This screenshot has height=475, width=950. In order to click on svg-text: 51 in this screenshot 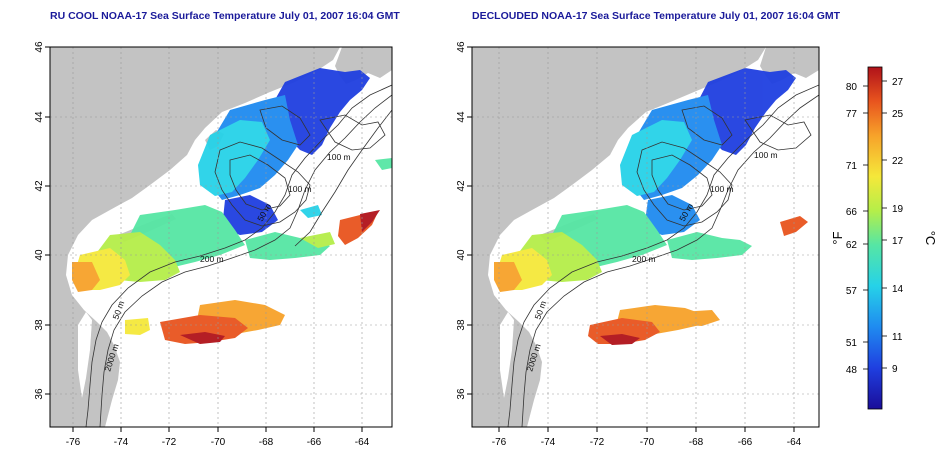, I will do `click(852, 343)`.